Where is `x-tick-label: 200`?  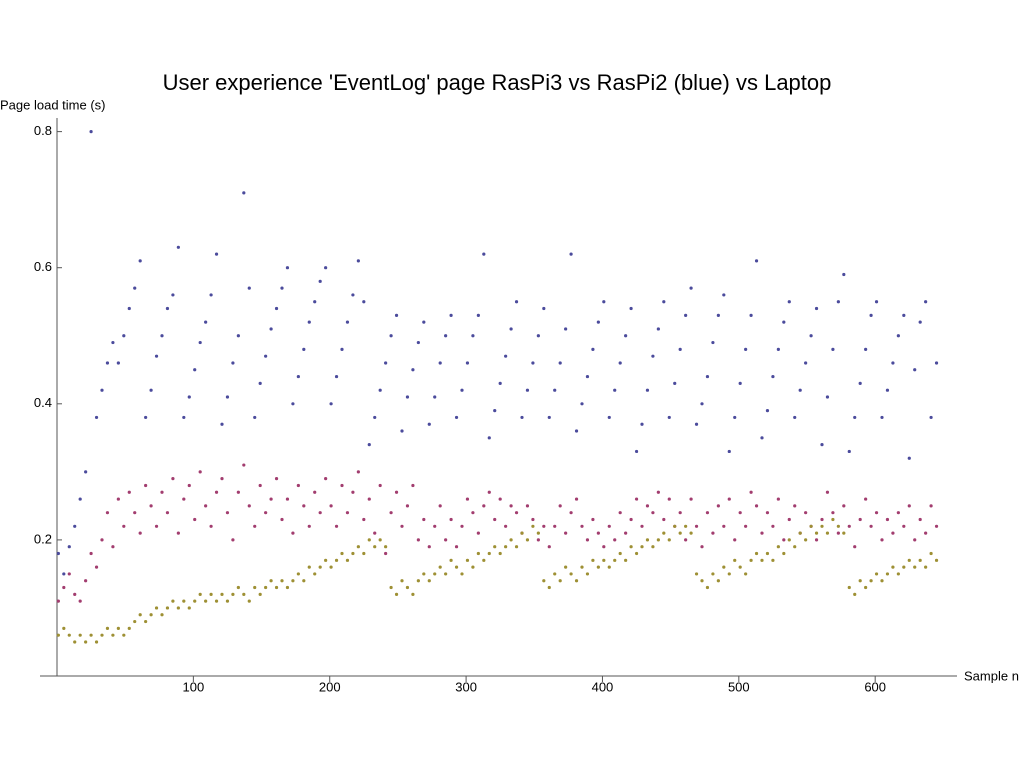
x-tick-label: 200 is located at coordinates (330, 686).